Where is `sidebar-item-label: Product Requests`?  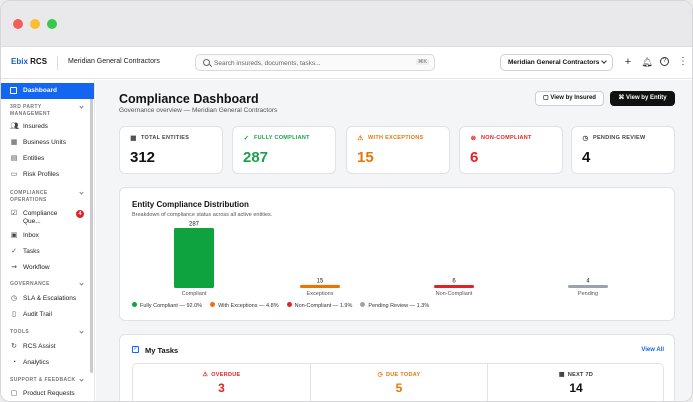
sidebar-item-label: Product Requests is located at coordinates (49, 393).